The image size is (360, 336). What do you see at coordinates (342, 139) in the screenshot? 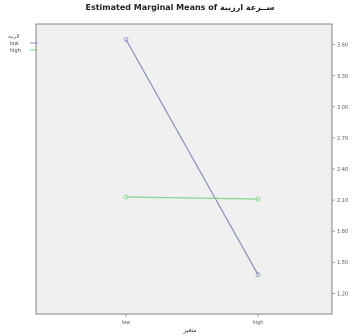
I see `y-tick-label: 2.70` at bounding box center [342, 139].